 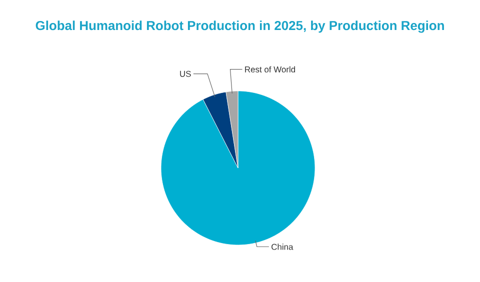 I want to click on slice-label: Rest of World, so click(x=270, y=69).